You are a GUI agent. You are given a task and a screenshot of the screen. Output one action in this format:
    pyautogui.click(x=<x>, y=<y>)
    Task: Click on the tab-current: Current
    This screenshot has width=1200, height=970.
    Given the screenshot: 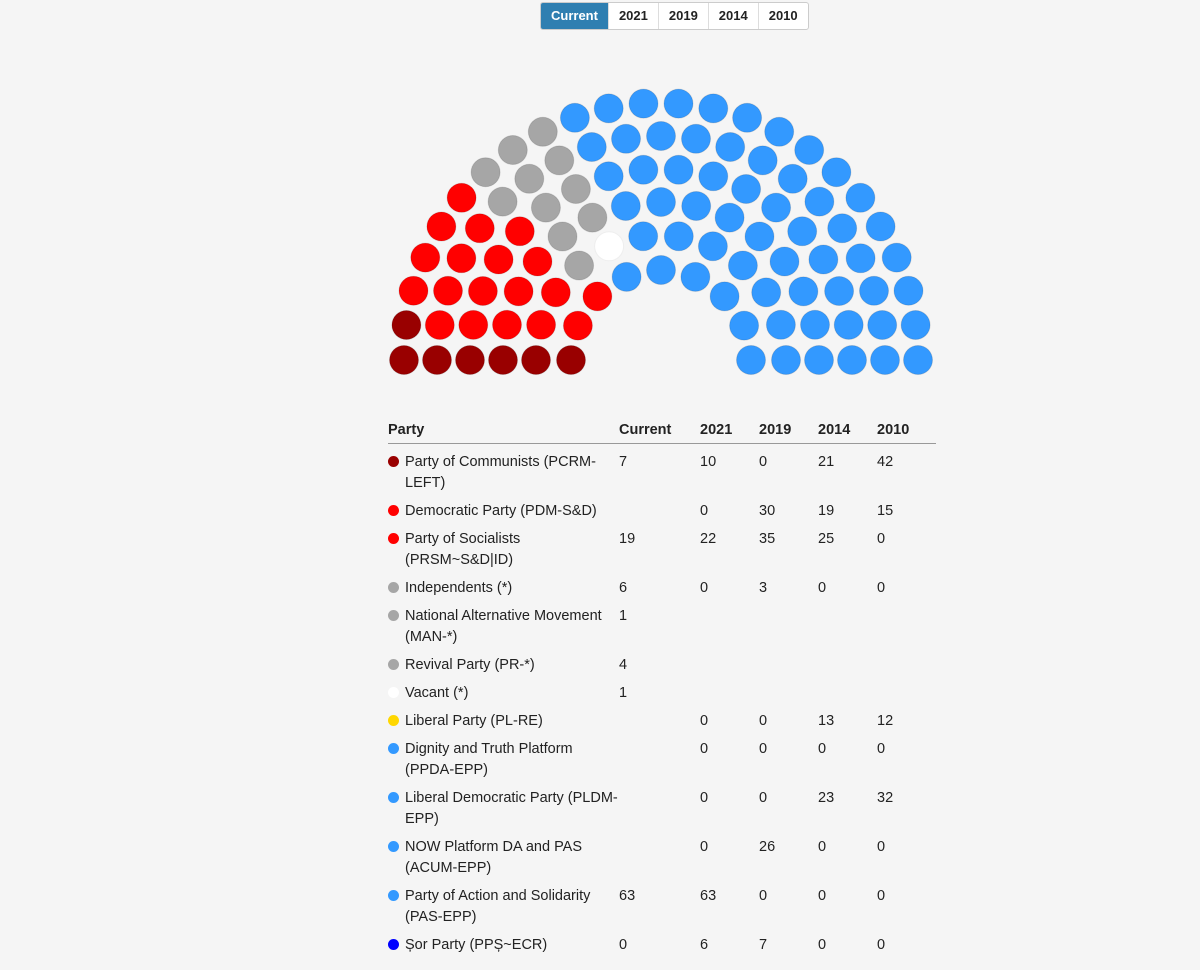 What is the action you would take?
    pyautogui.click(x=575, y=16)
    